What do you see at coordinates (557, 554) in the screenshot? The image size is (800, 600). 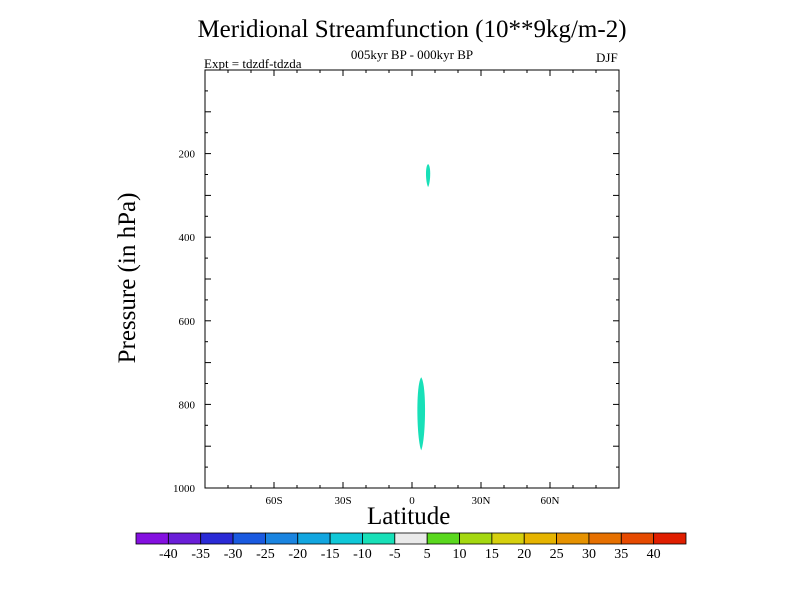 I see `colorbar-label: 25` at bounding box center [557, 554].